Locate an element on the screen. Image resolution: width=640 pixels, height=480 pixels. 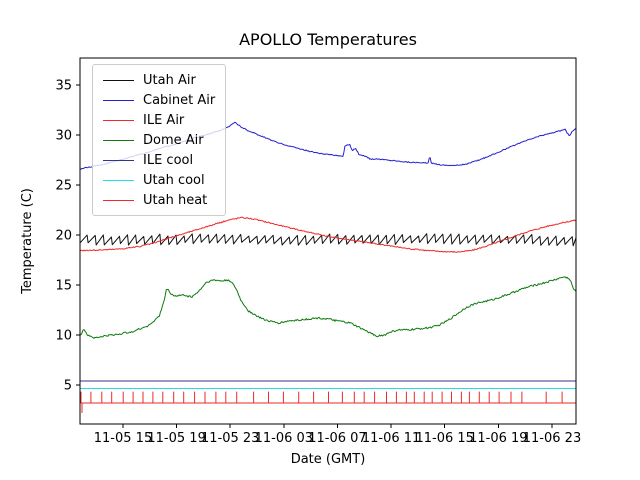
legend-item-ile-cool: ILE cool is located at coordinates (159, 160).